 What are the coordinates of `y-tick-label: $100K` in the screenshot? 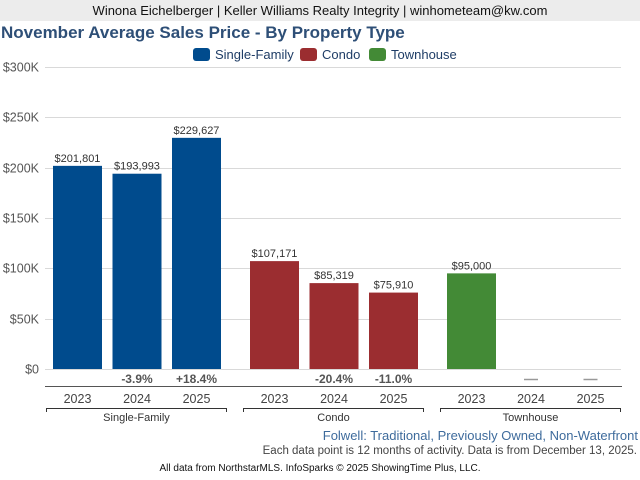 It's located at (21, 269).